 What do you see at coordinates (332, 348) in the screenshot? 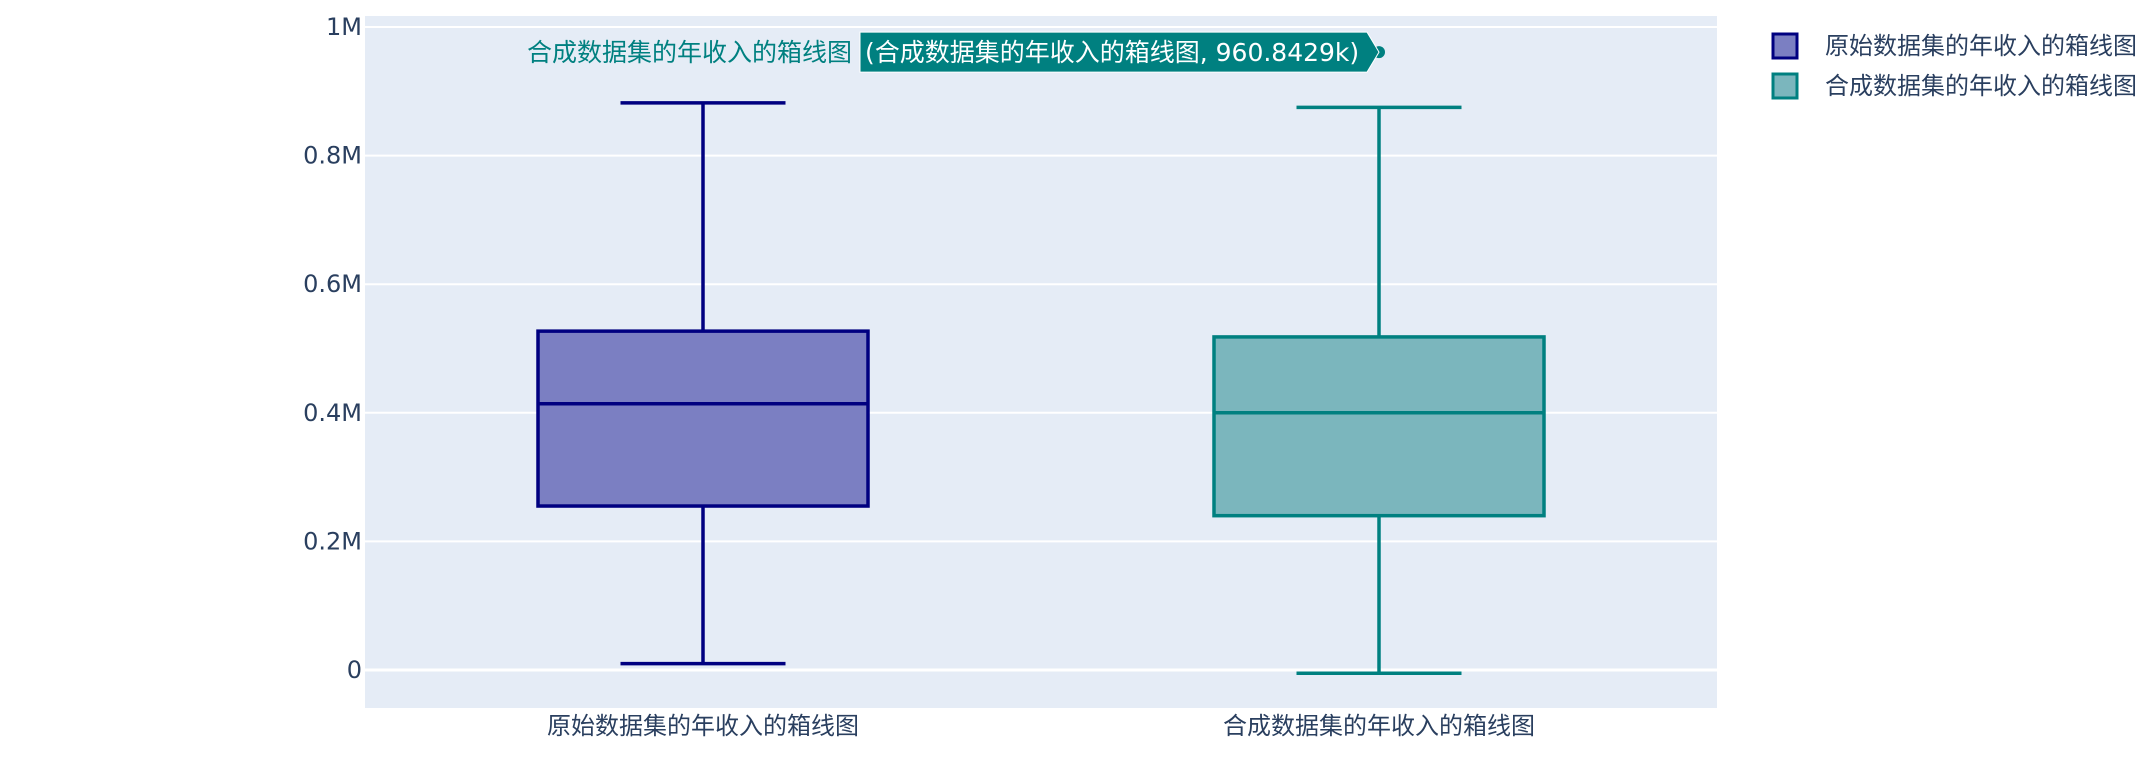
I see `y-axis-tick-labels: 0 0.2M 0.4M 0.6M 0.8M 1M` at bounding box center [332, 348].